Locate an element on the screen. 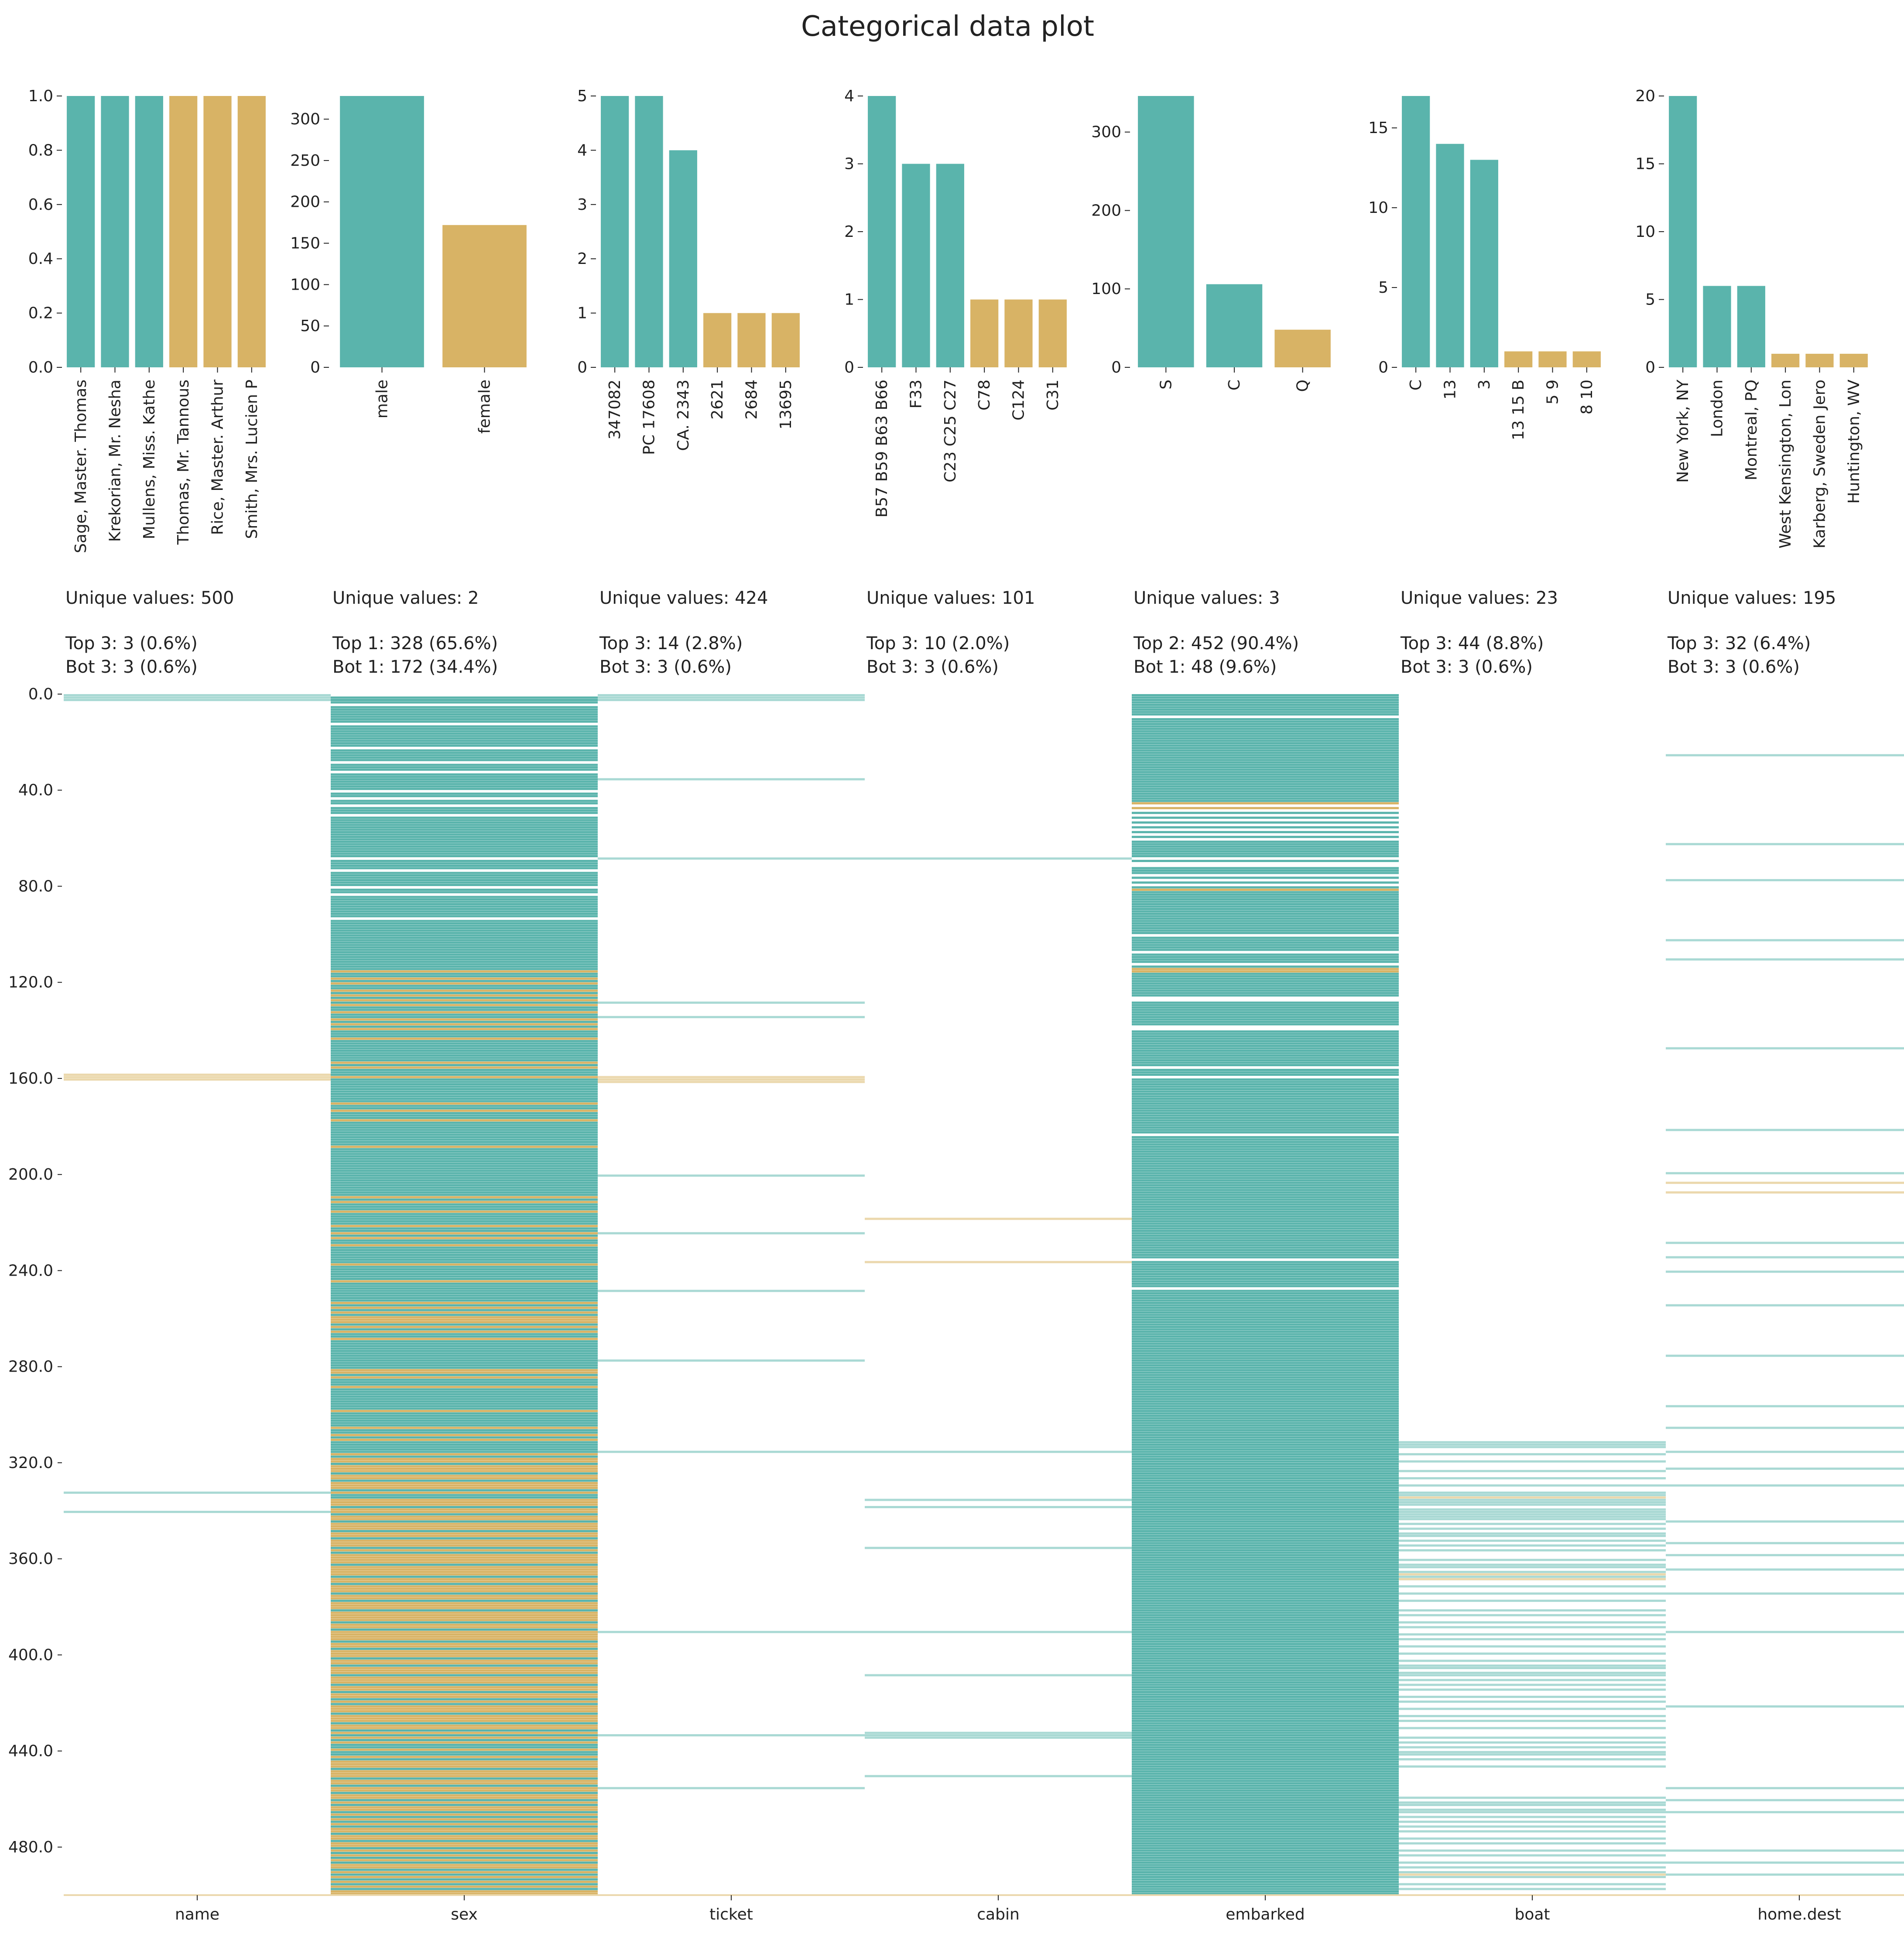  heat-y-tick-label: 400.0 is located at coordinates (30, 1655).